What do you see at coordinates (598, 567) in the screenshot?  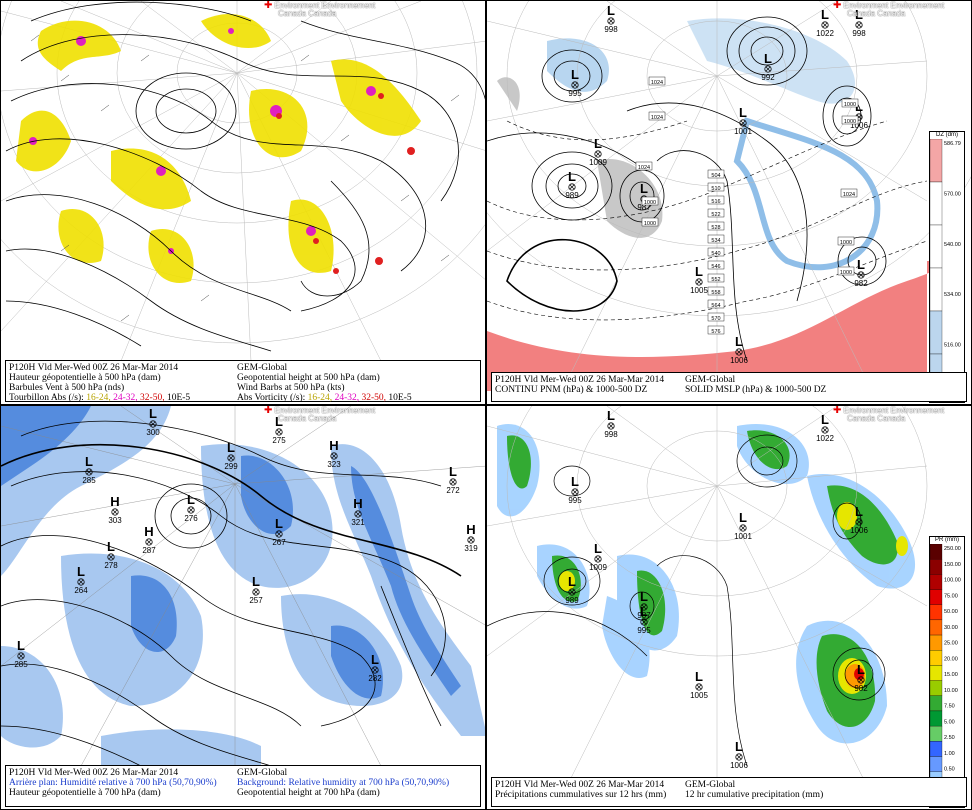 I see `p4-low-center-value: 1009` at bounding box center [598, 567].